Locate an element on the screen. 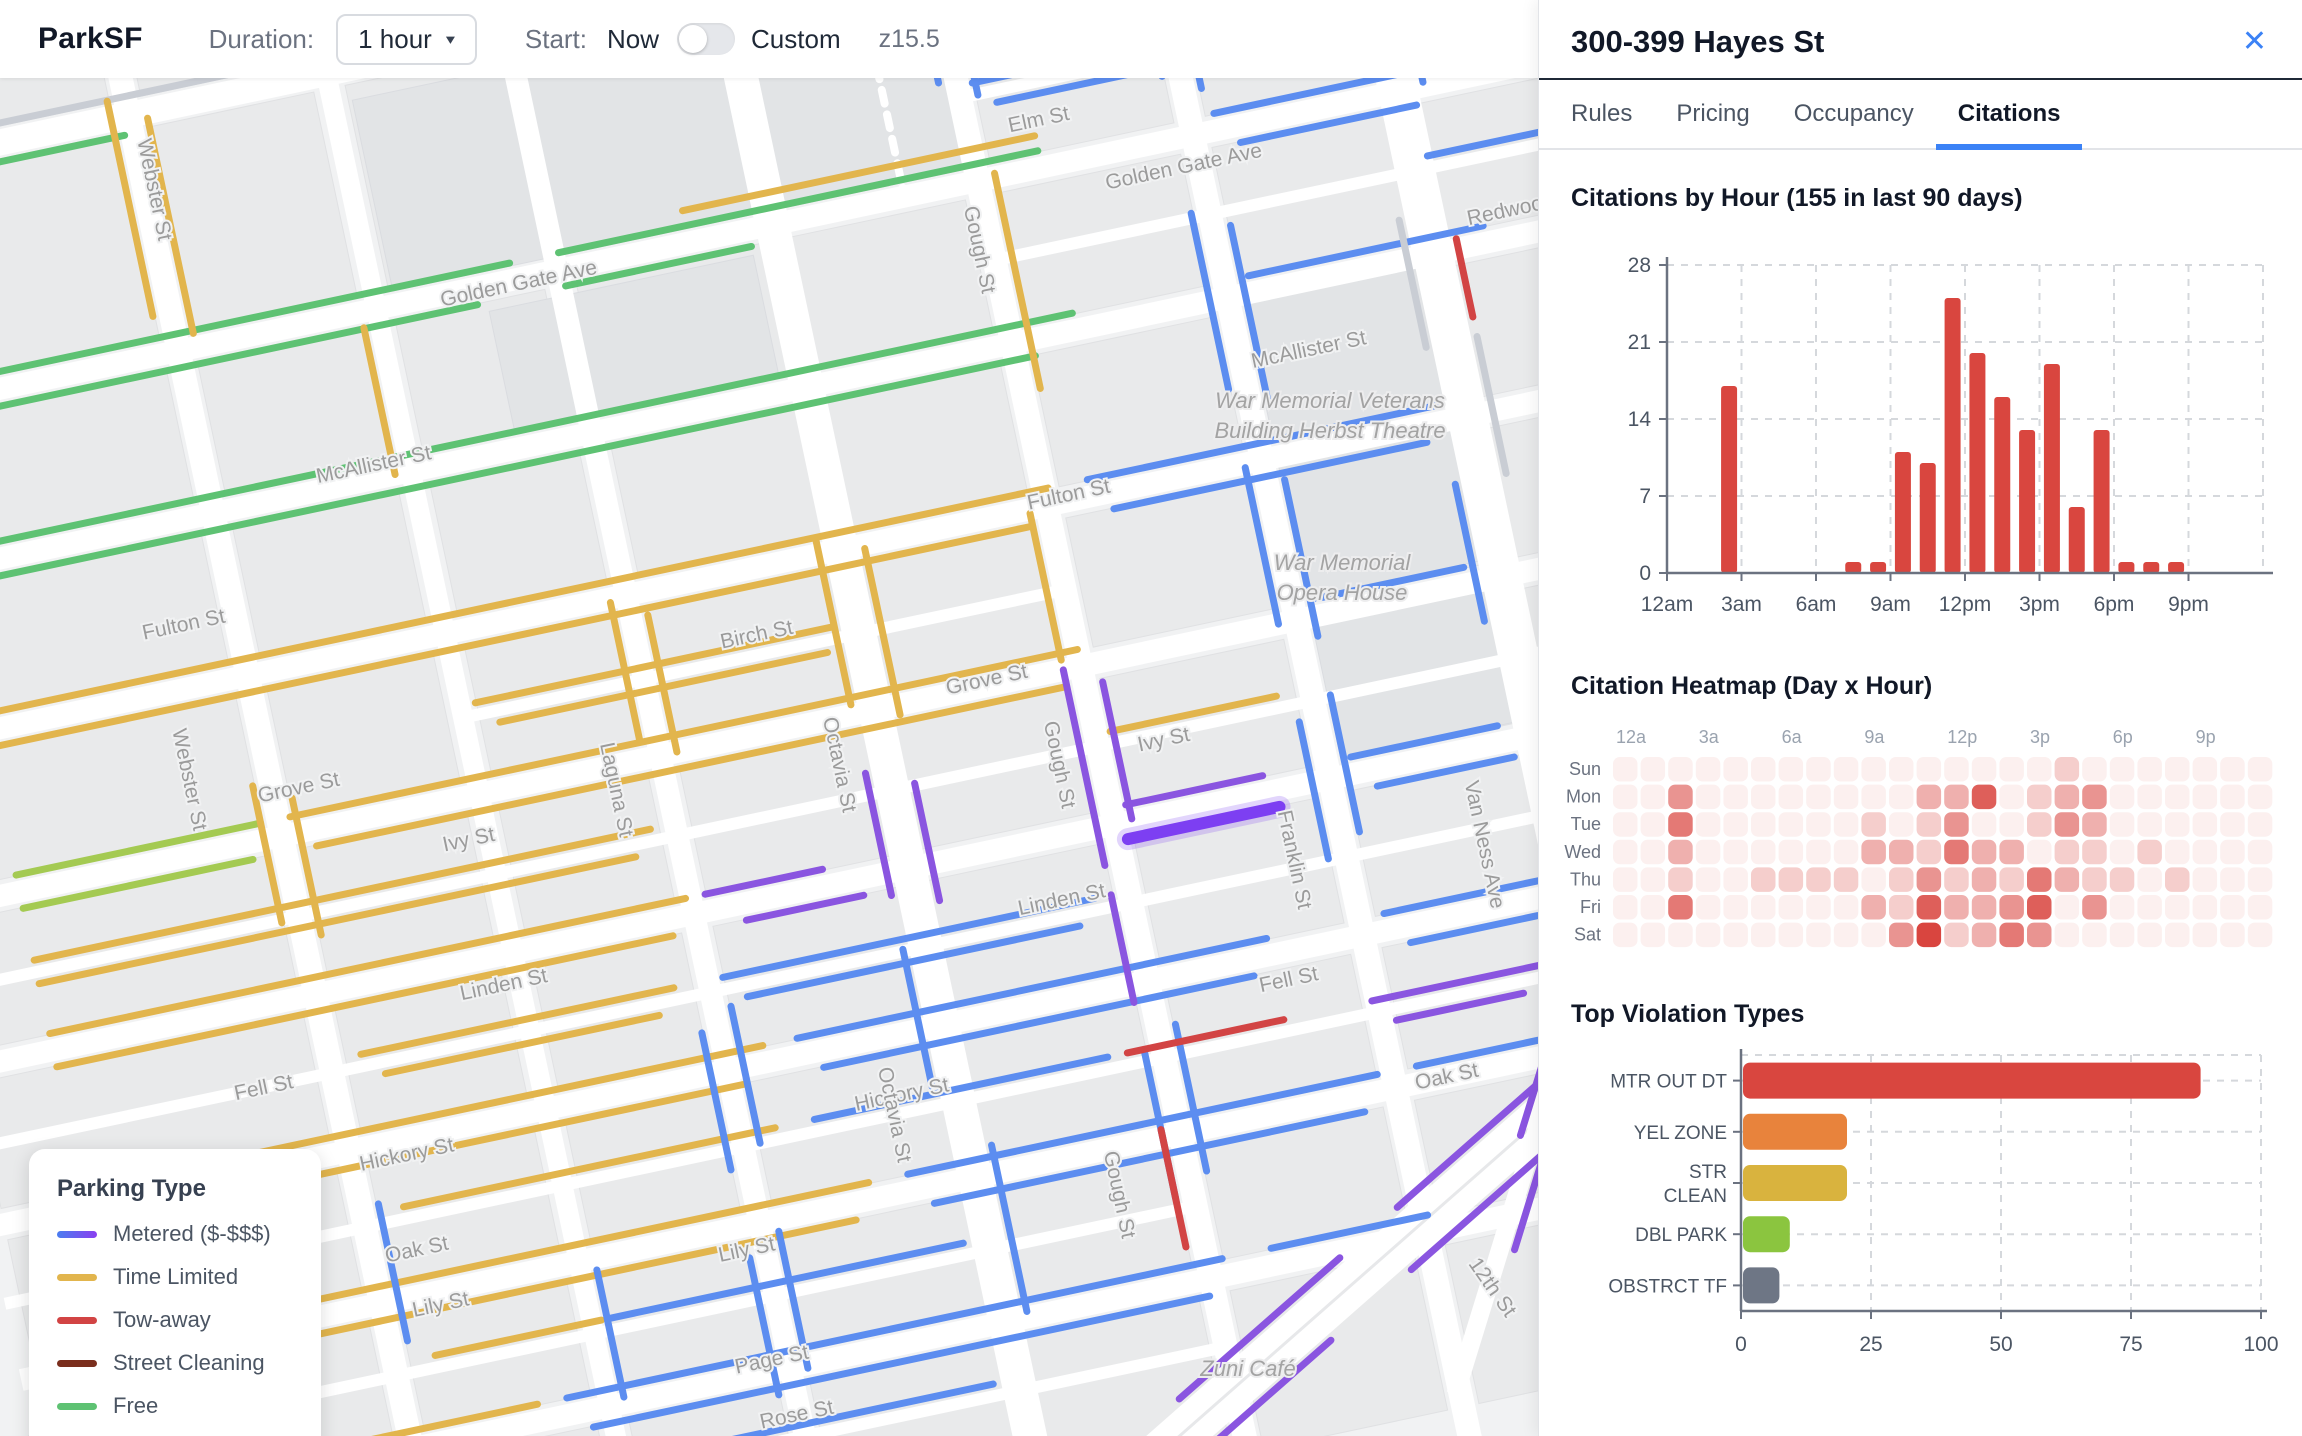 The height and width of the screenshot is (1436, 2302). svg-text: MTR OUT DT is located at coordinates (1668, 1082).